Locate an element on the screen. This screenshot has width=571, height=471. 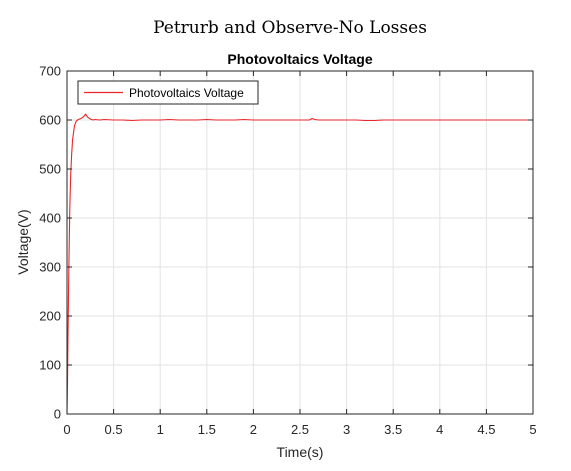
x-tick-label: 5 is located at coordinates (532, 429).